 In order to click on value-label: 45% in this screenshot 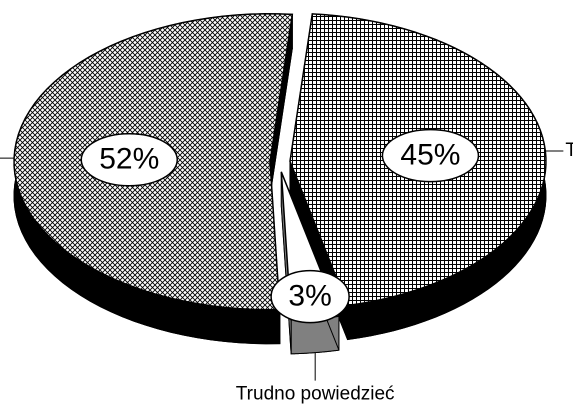, I will do `click(430, 155)`.